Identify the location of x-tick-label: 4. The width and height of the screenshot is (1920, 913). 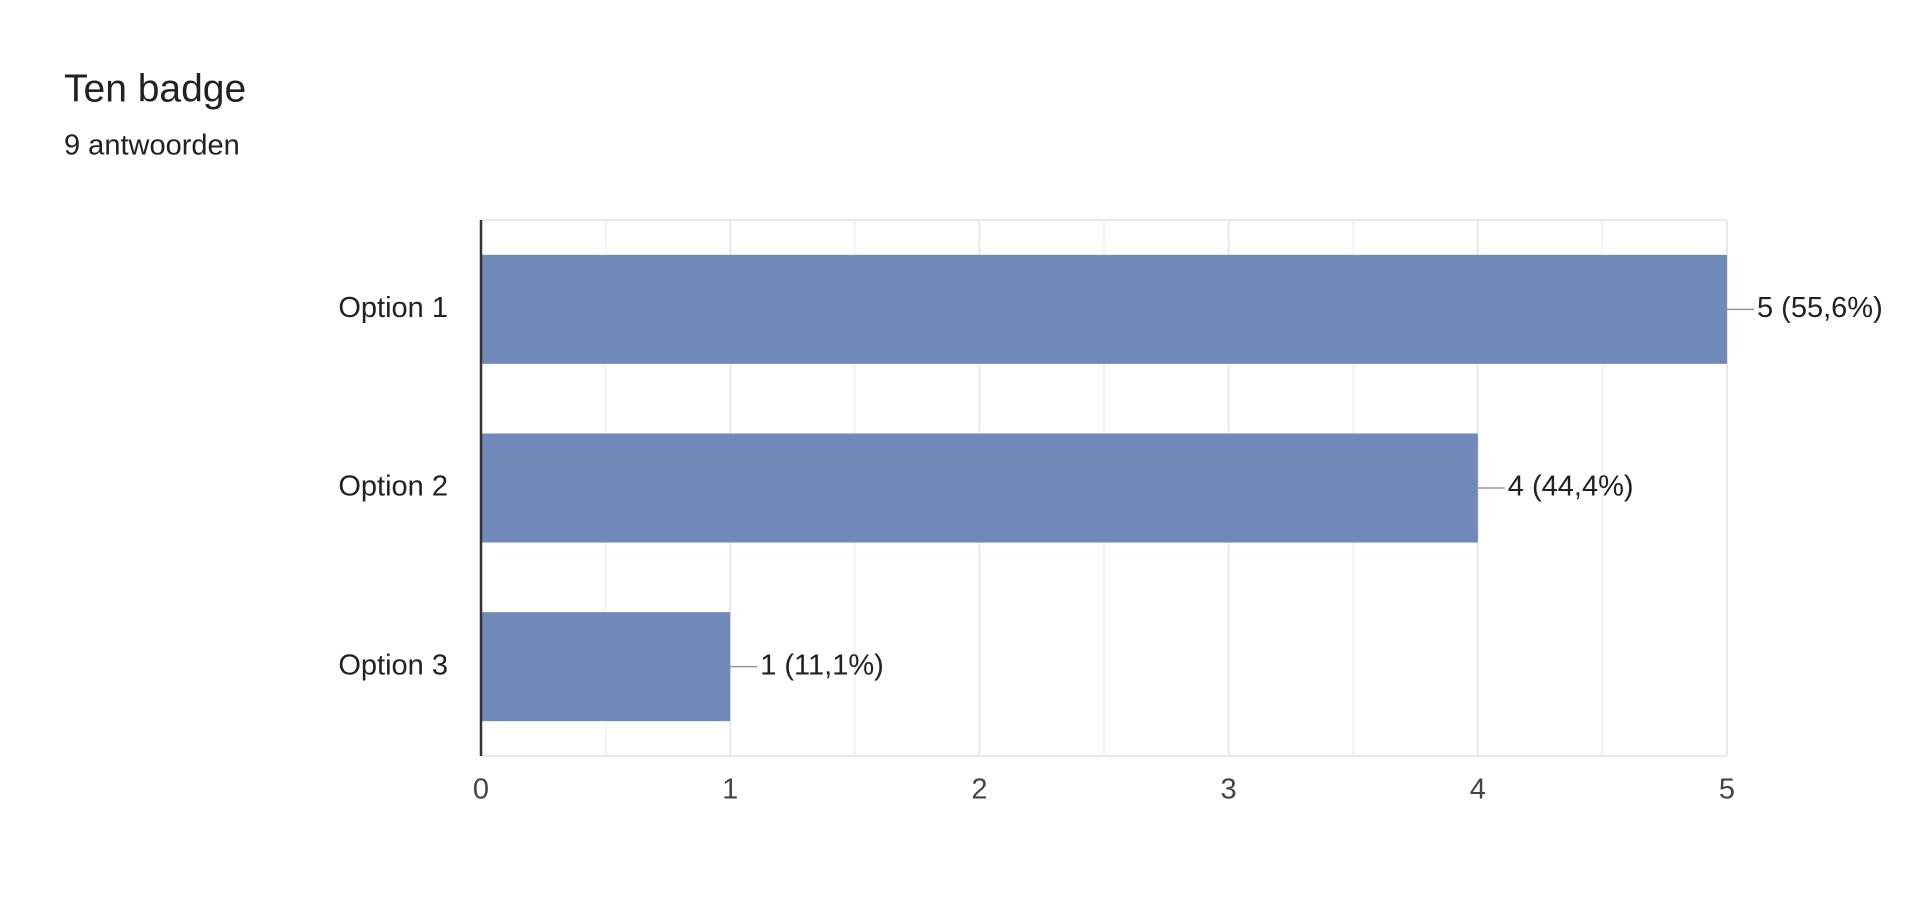
(1478, 790).